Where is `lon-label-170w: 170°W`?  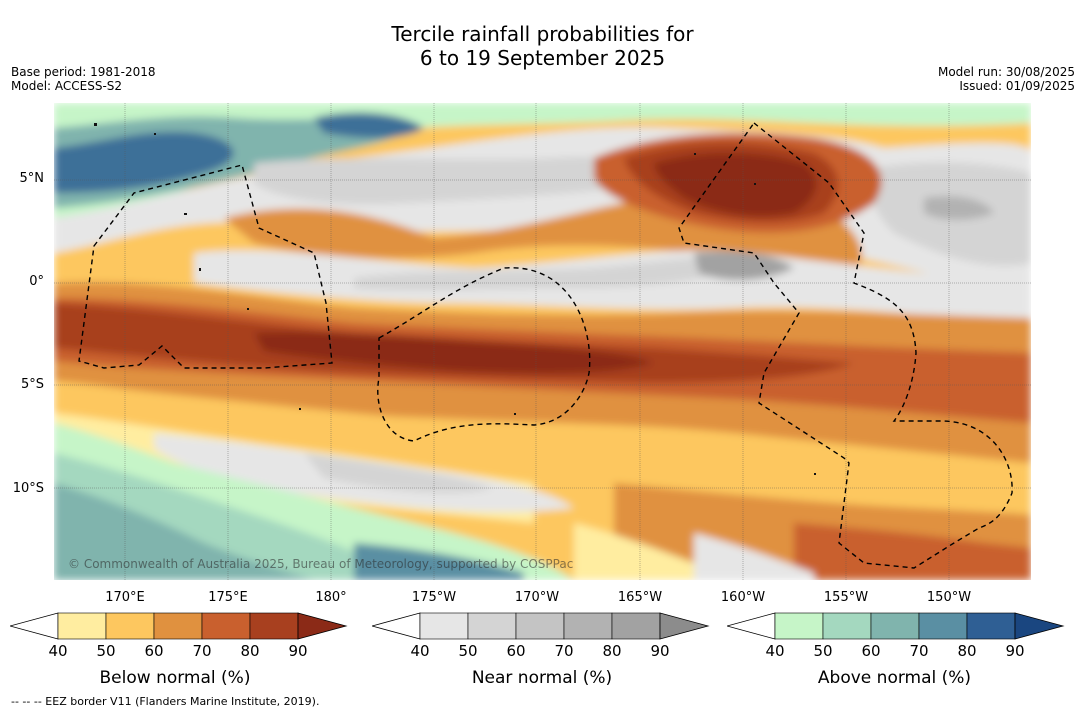 lon-label-170w: 170°W is located at coordinates (537, 597).